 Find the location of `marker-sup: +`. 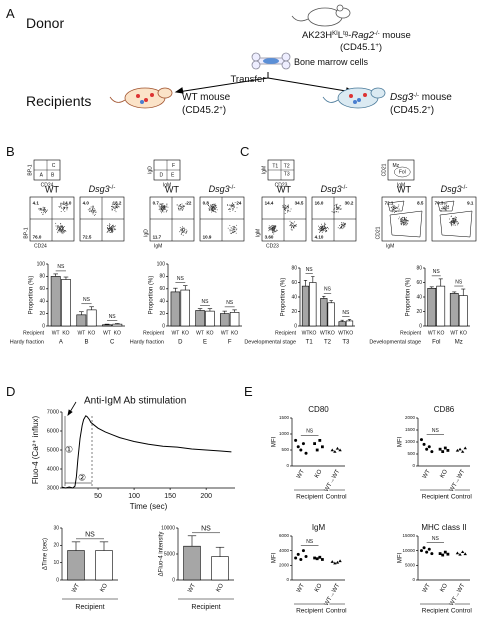

marker-sup: + is located at coordinates (377, 46).